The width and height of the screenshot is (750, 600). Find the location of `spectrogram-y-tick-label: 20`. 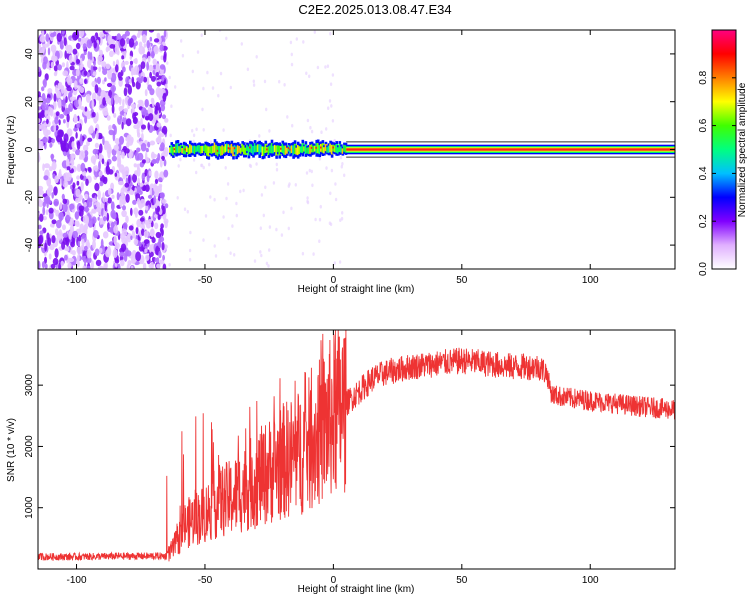

spectrogram-y-tick-label: 20 is located at coordinates (29, 102).